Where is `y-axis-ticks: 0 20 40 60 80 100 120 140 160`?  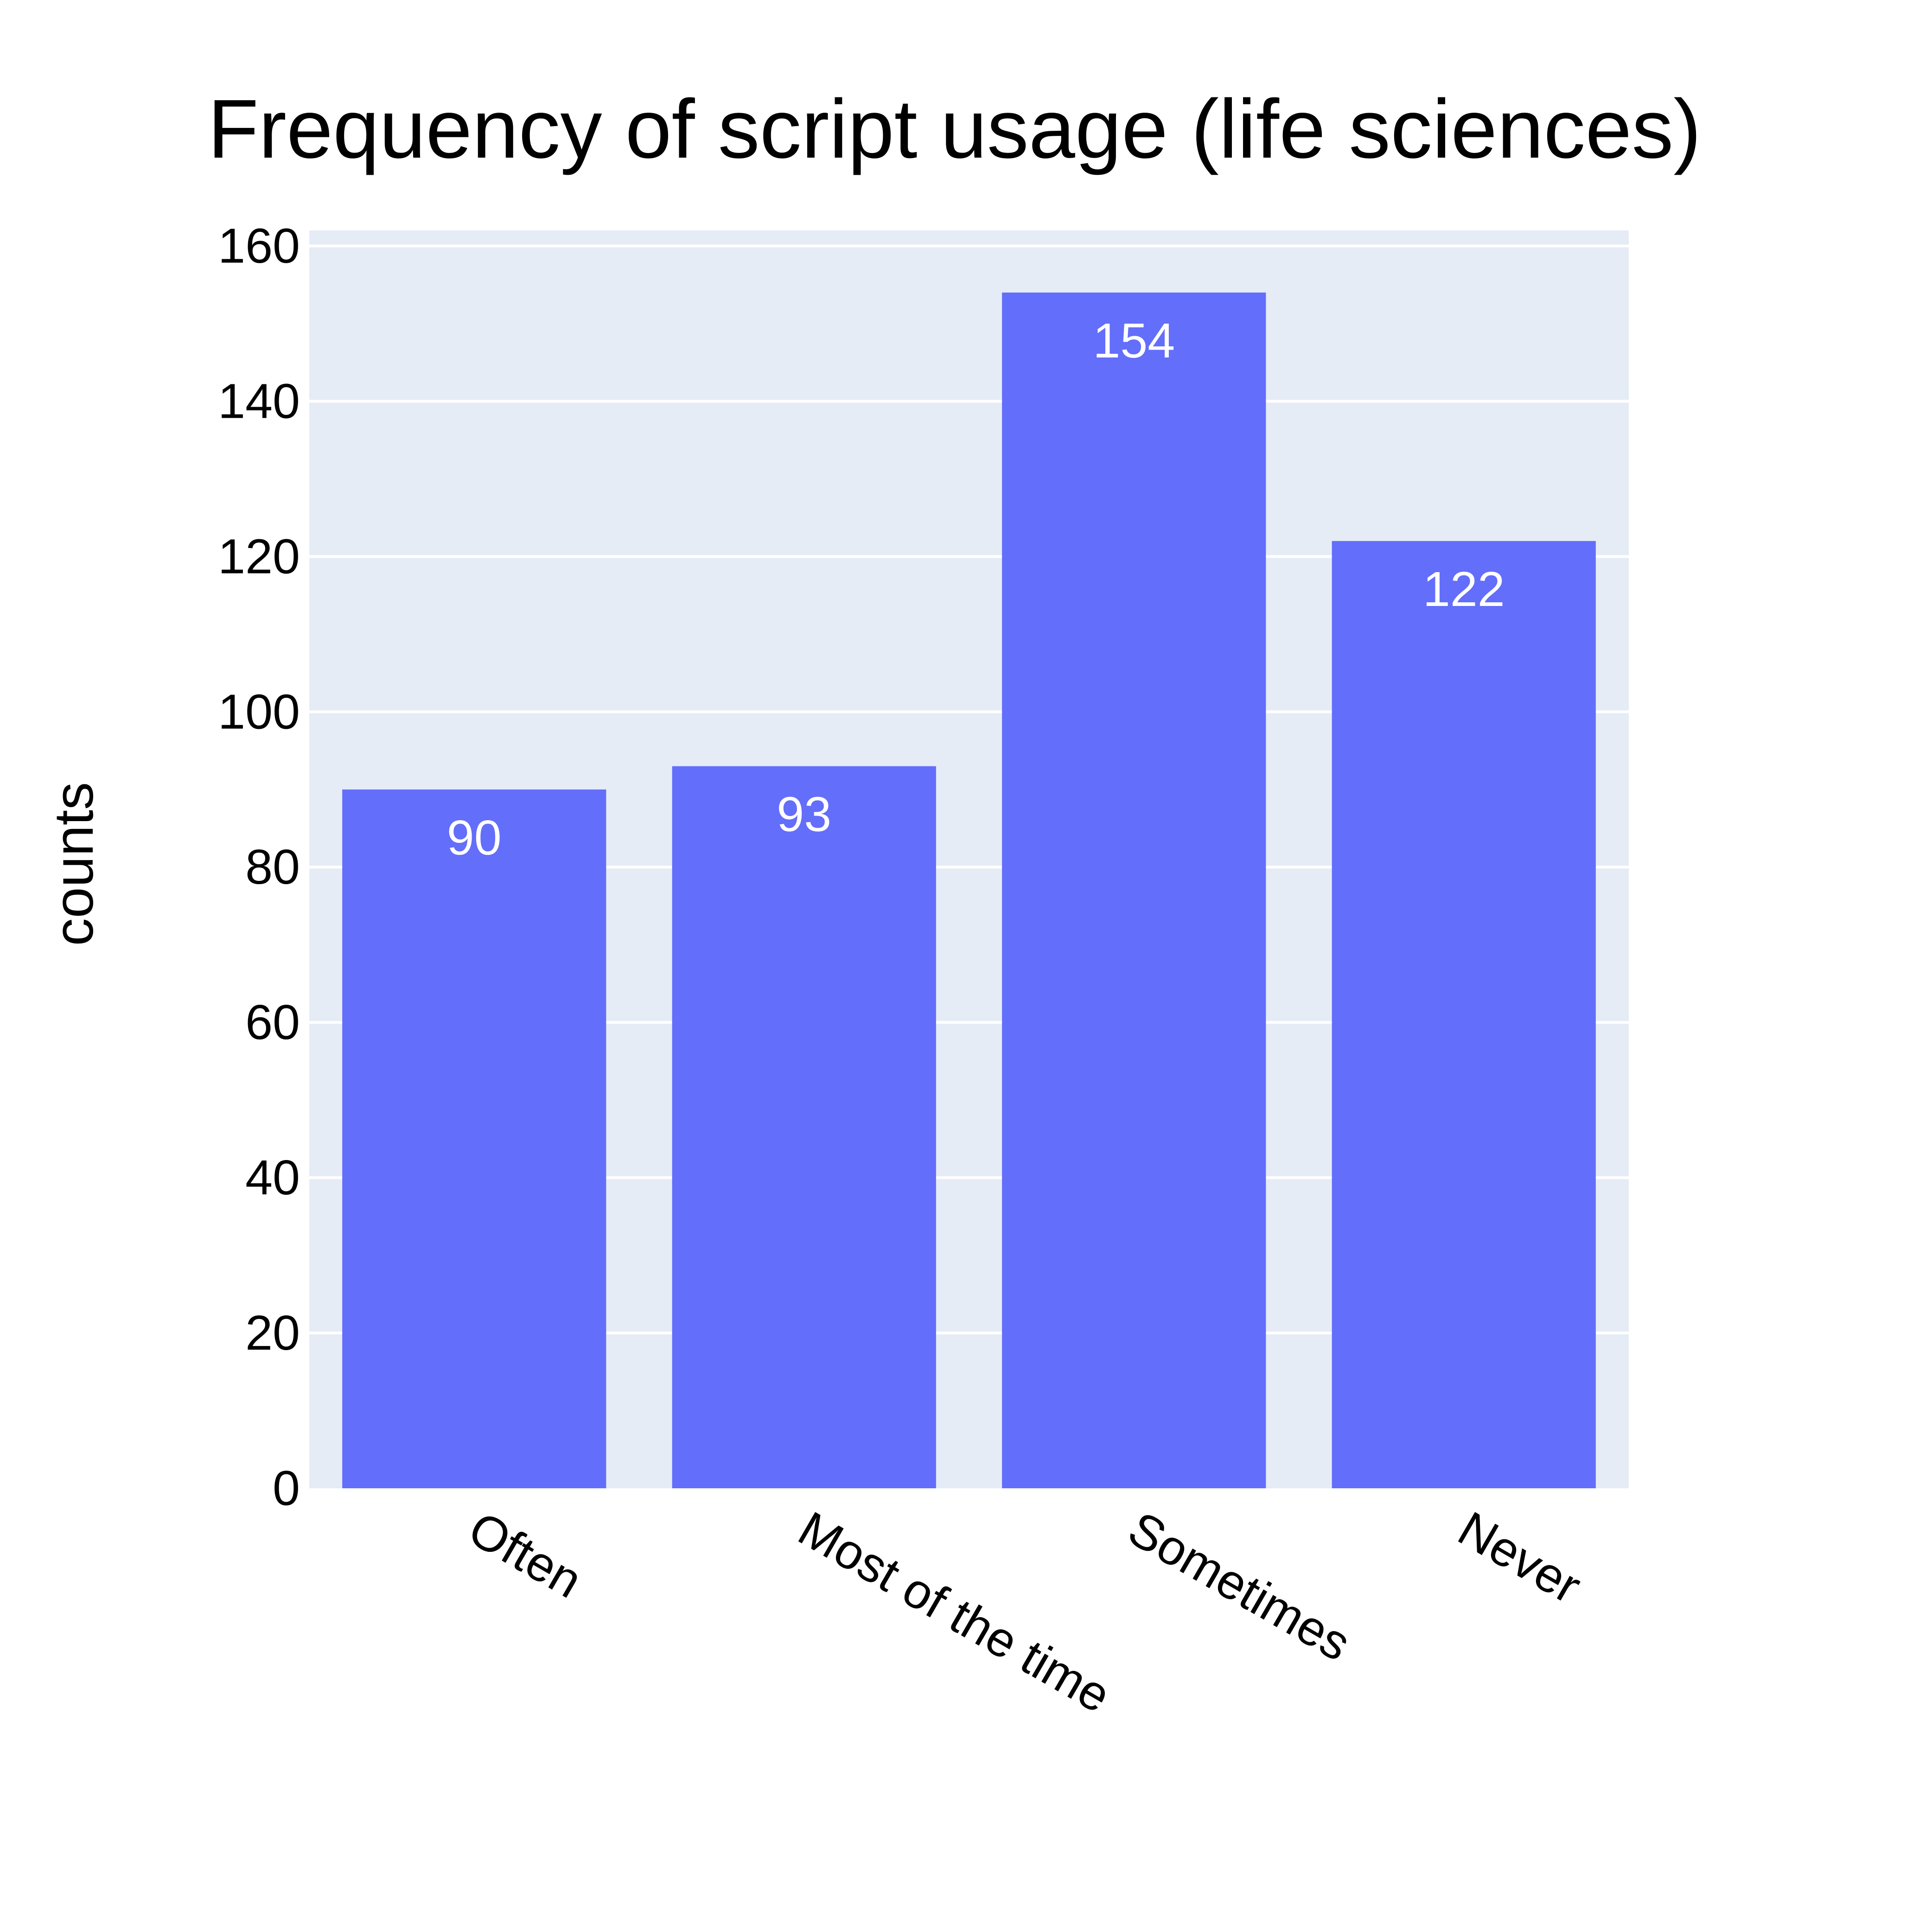 y-axis-ticks: 0 20 40 60 80 100 120 140 160 is located at coordinates (259, 867).